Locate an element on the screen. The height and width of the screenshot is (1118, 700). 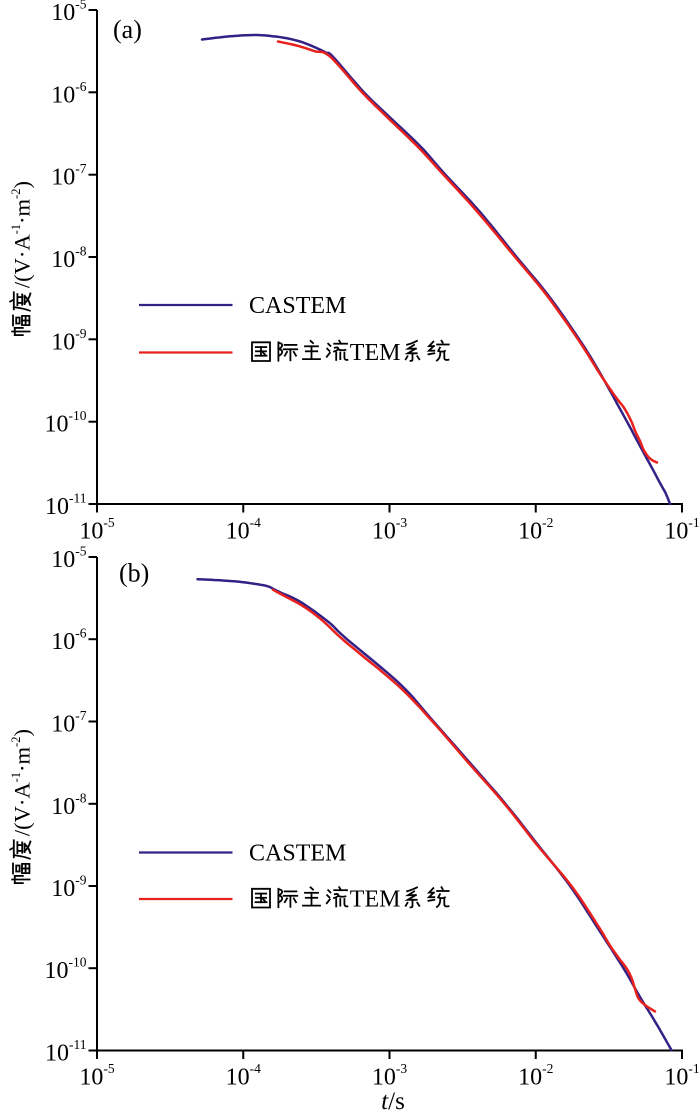
svg-text: t/s is located at coordinates (393, 1101).